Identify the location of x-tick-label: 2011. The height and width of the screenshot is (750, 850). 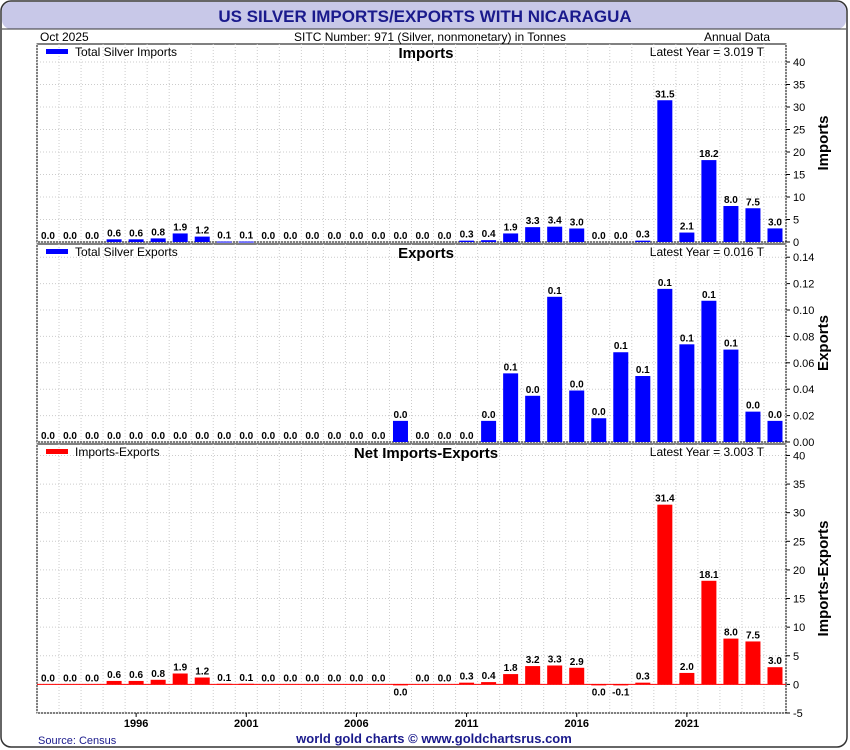
(467, 724).